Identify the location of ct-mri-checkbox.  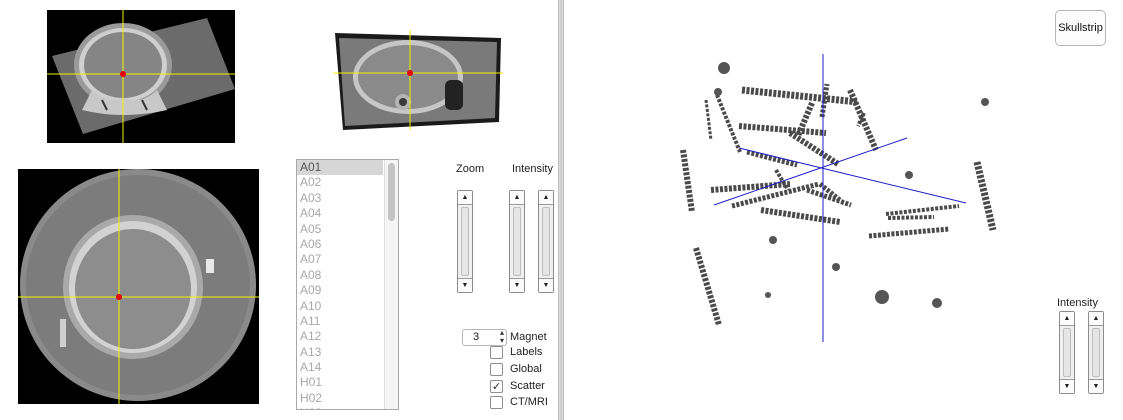
(496, 402).